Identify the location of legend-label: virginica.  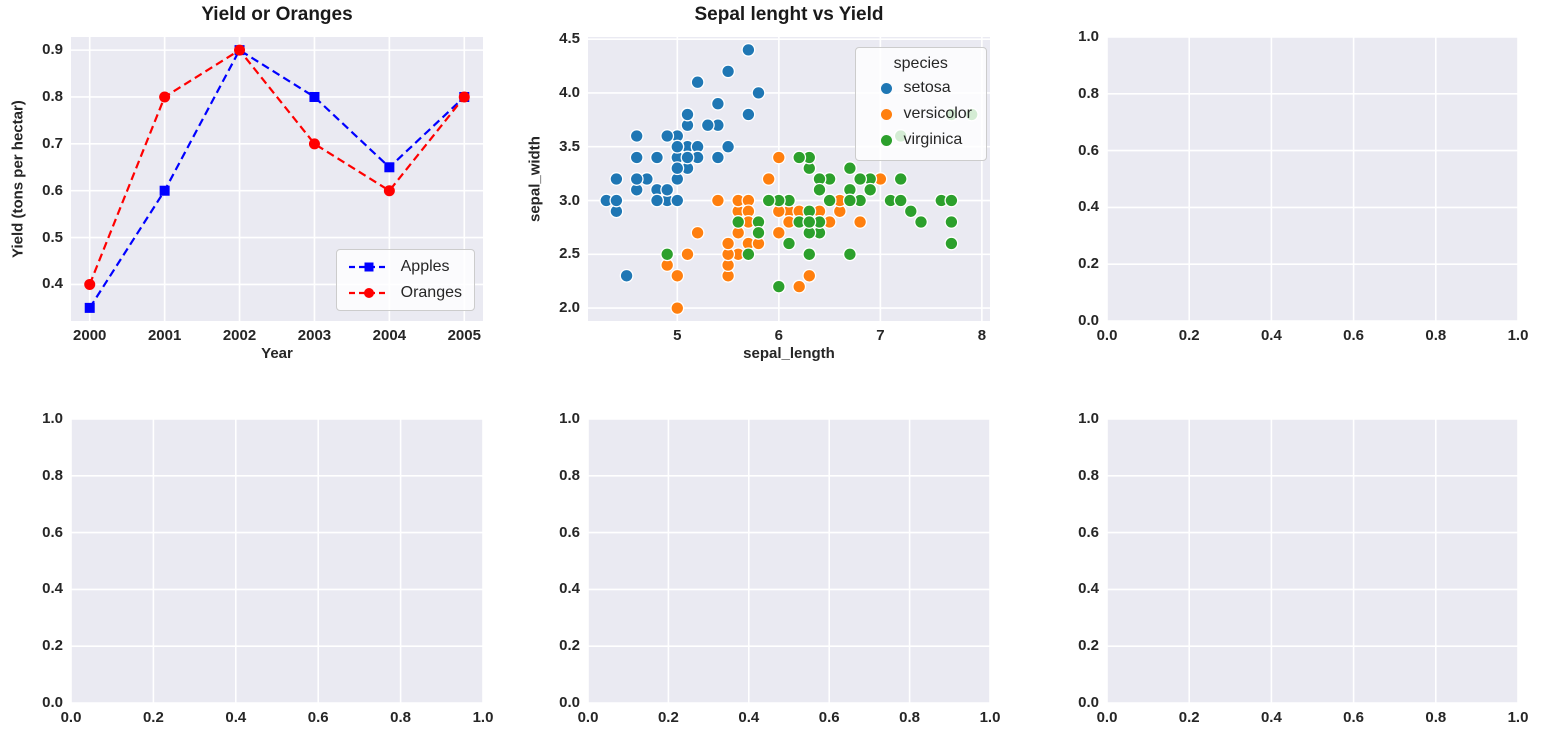
(933, 139).